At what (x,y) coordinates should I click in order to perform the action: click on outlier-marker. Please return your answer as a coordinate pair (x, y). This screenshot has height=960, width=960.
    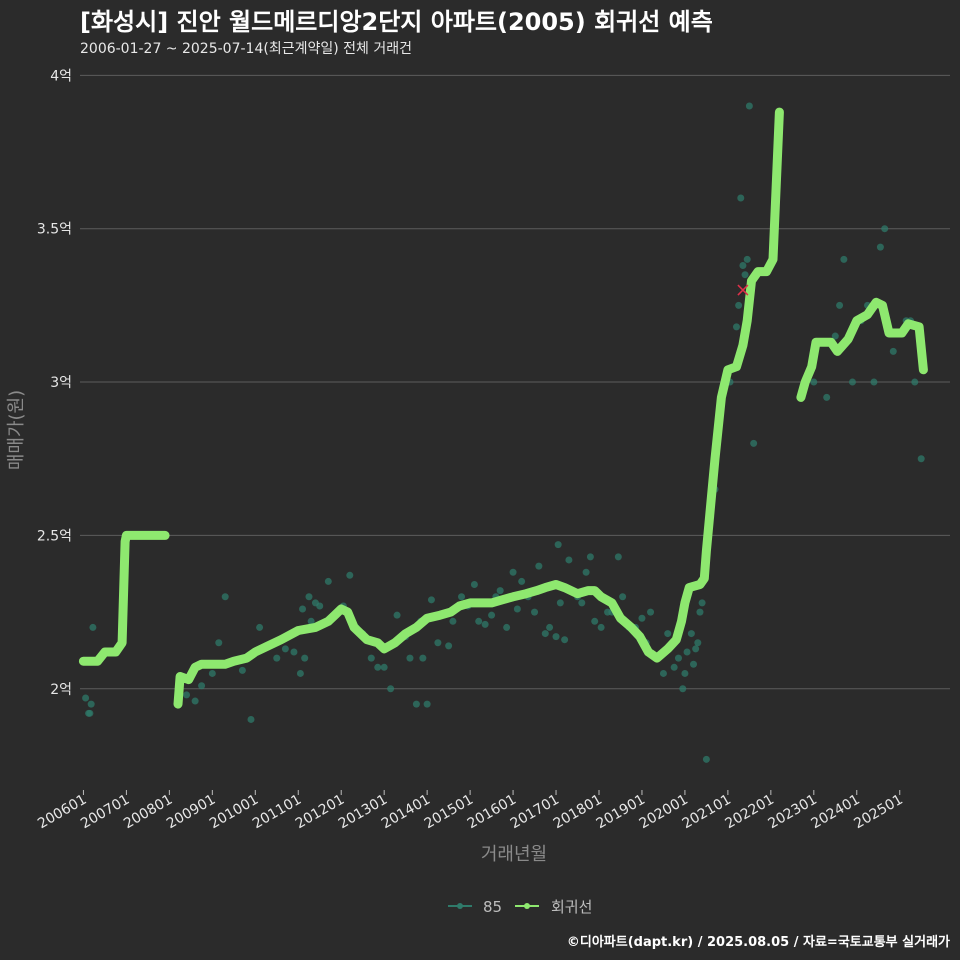
    Looking at the image, I should click on (743, 290).